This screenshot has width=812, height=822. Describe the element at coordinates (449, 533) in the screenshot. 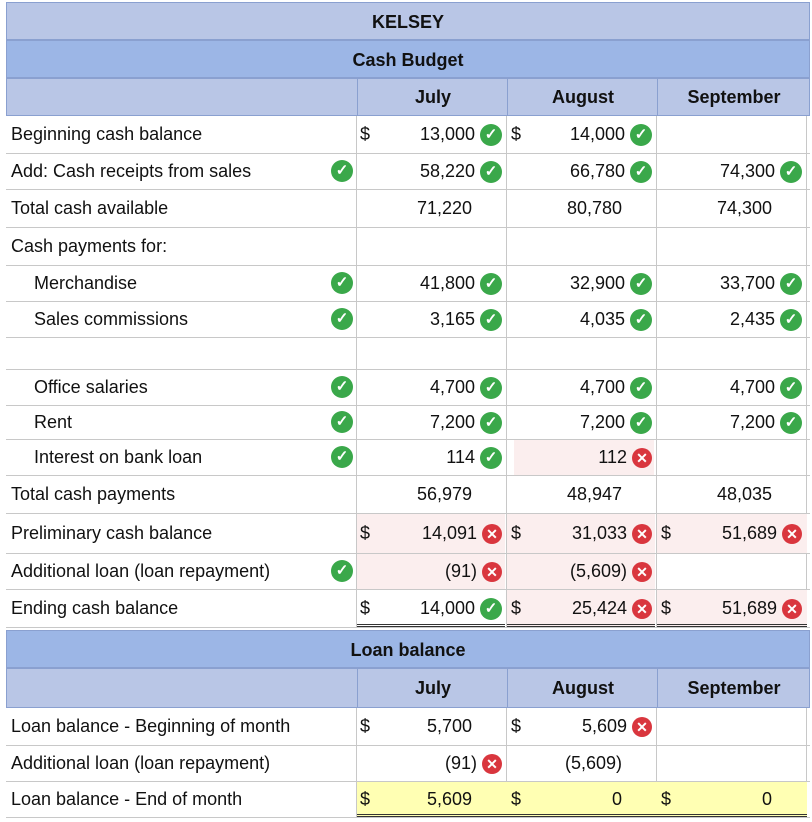

I see `value-cell: 14,091` at that location.